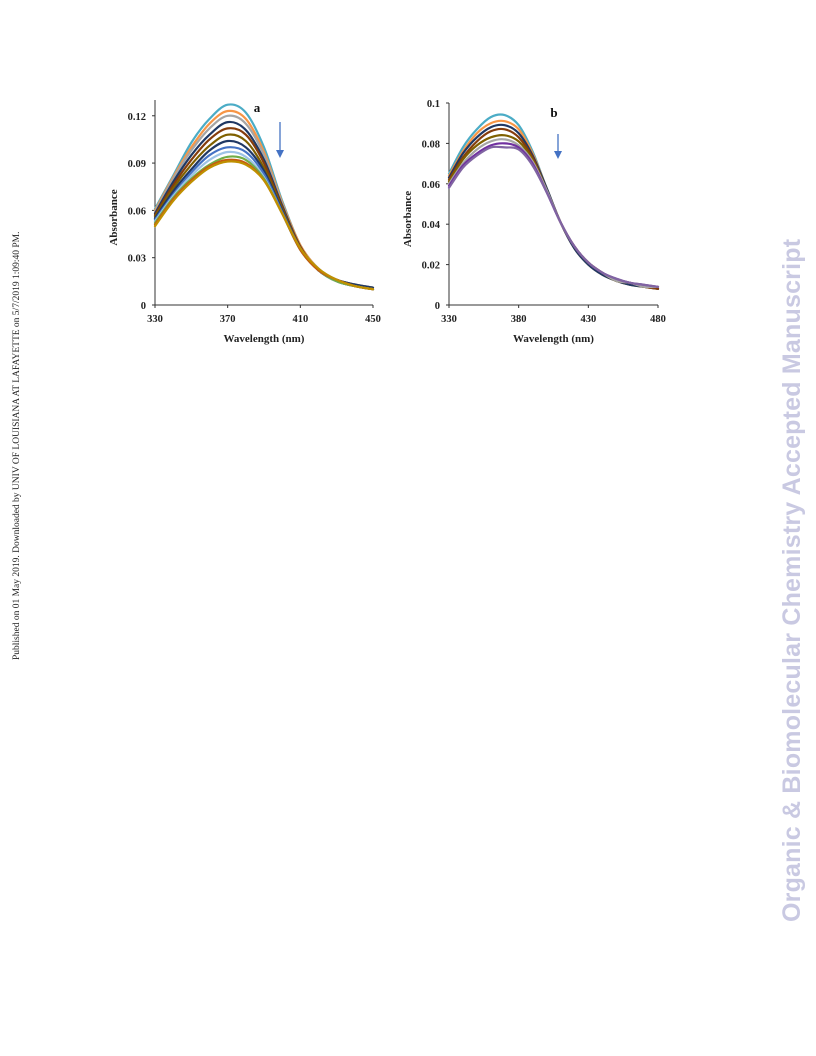 The width and height of the screenshot is (816, 1056). I want to click on y-tick-label: 0.09, so click(137, 164).